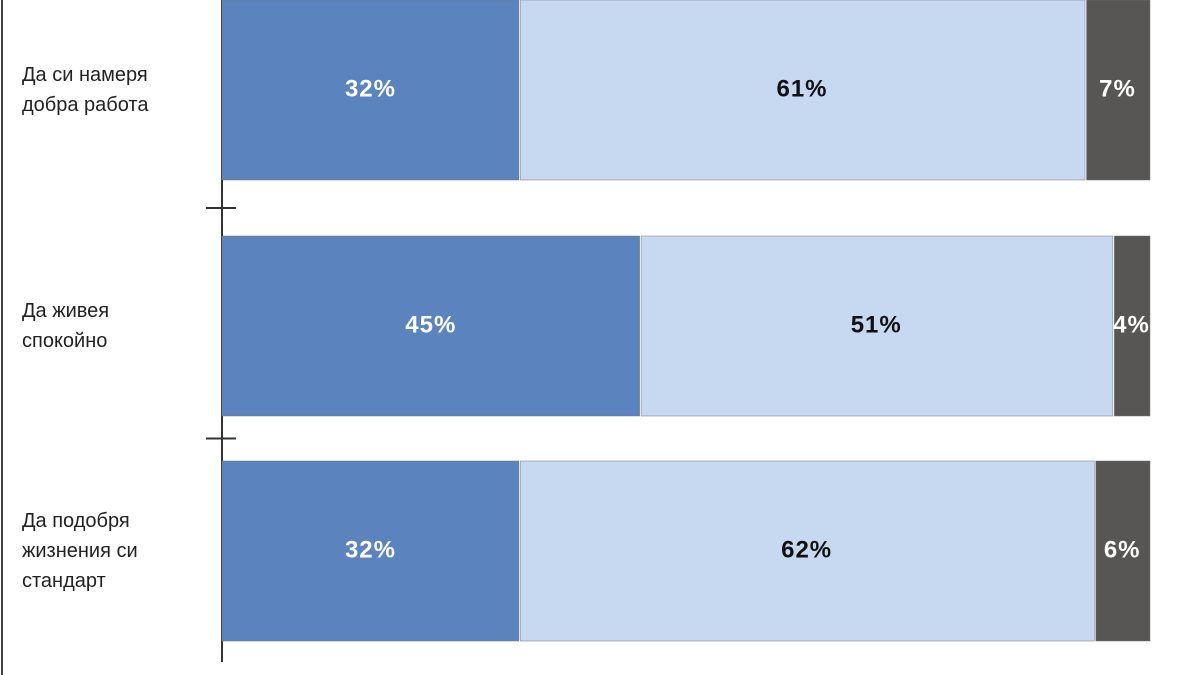 The image size is (1200, 675). I want to click on category-label: Да си намеря добра работа, so click(85, 90).